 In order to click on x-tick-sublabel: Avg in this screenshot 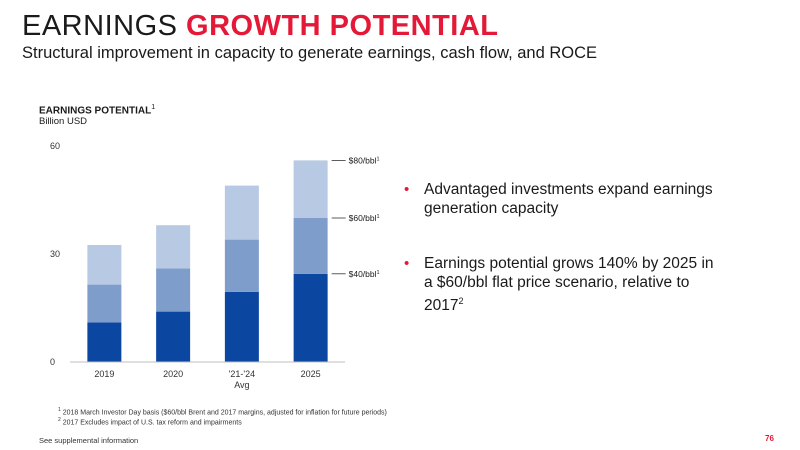, I will do `click(241, 385)`.